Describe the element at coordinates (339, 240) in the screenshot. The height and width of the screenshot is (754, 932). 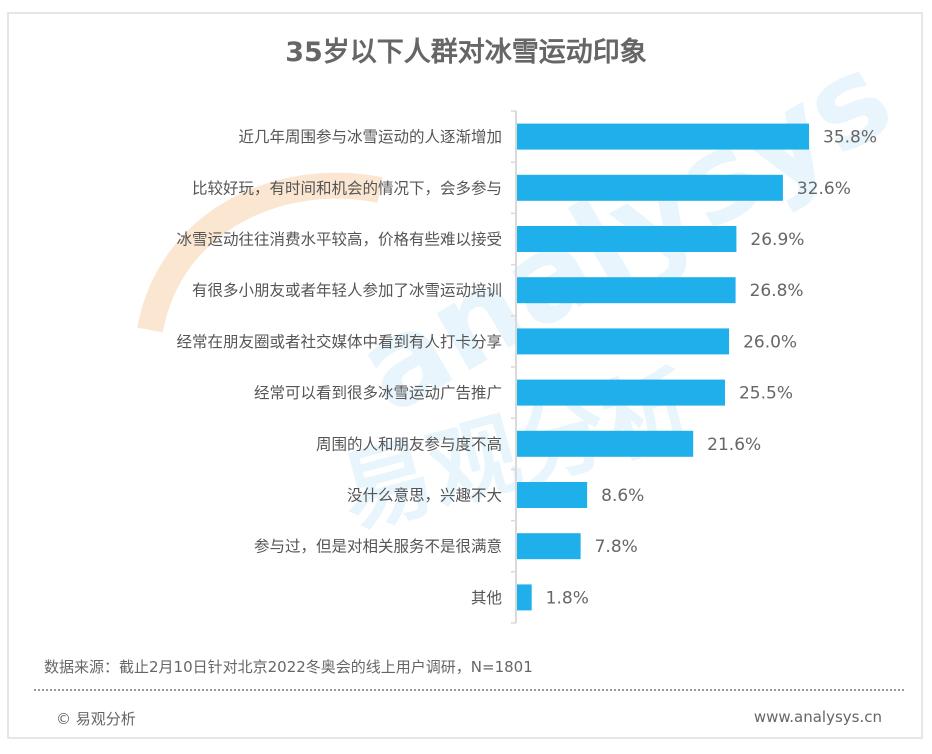
I see `category-label: 冰雪运动往往消费水平较高，价格有些难以接受` at that location.